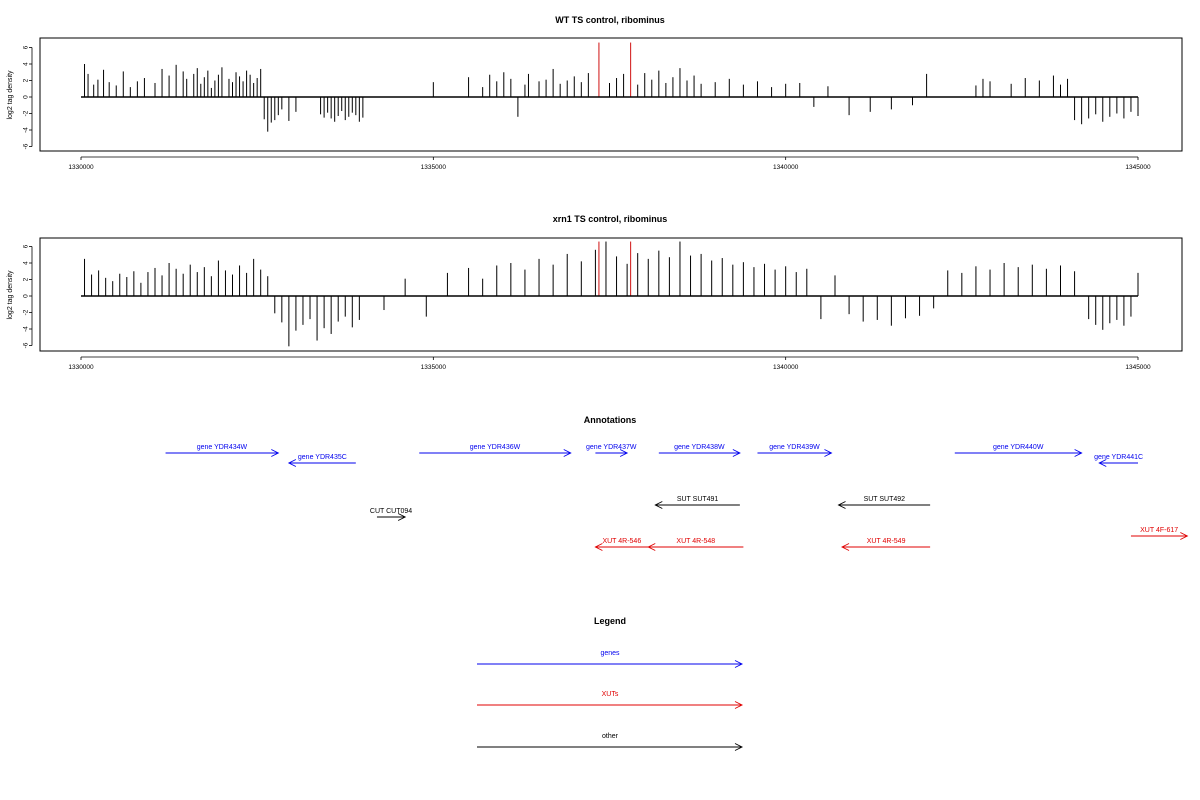 This screenshot has height=800, width=1200. I want to click on panel-xrn1-y-axis: 6 4 2 0 -2 -4 -6, so click(28, 296).